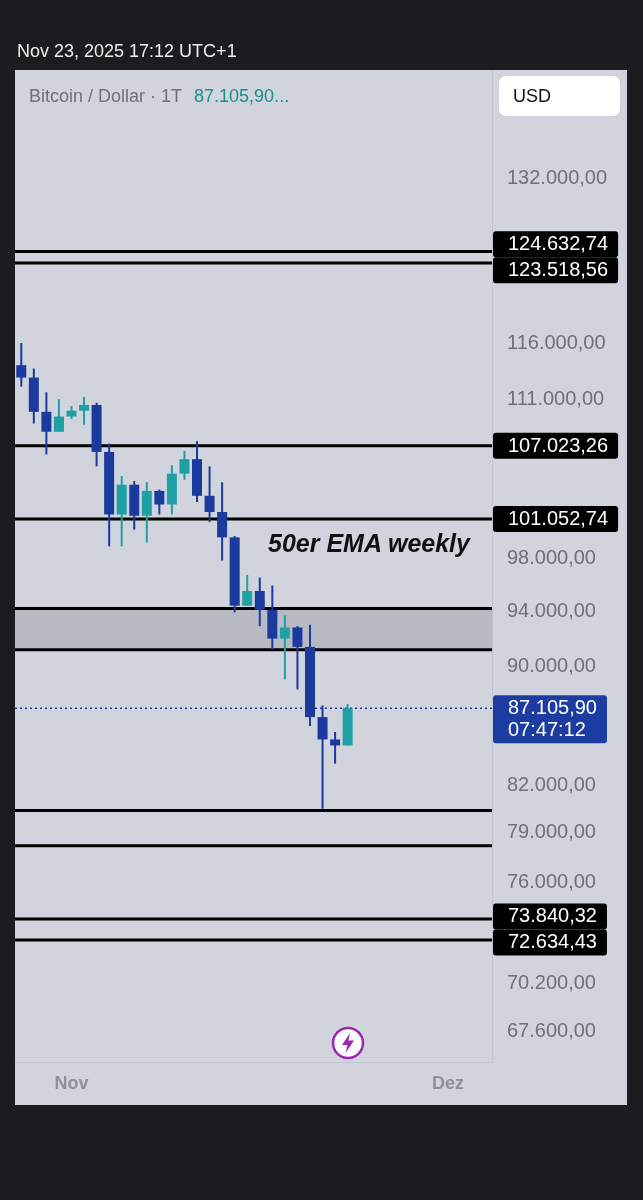 Image resolution: width=643 pixels, height=1200 pixels. I want to click on ref-line-label: 124.632,74, so click(558, 243).